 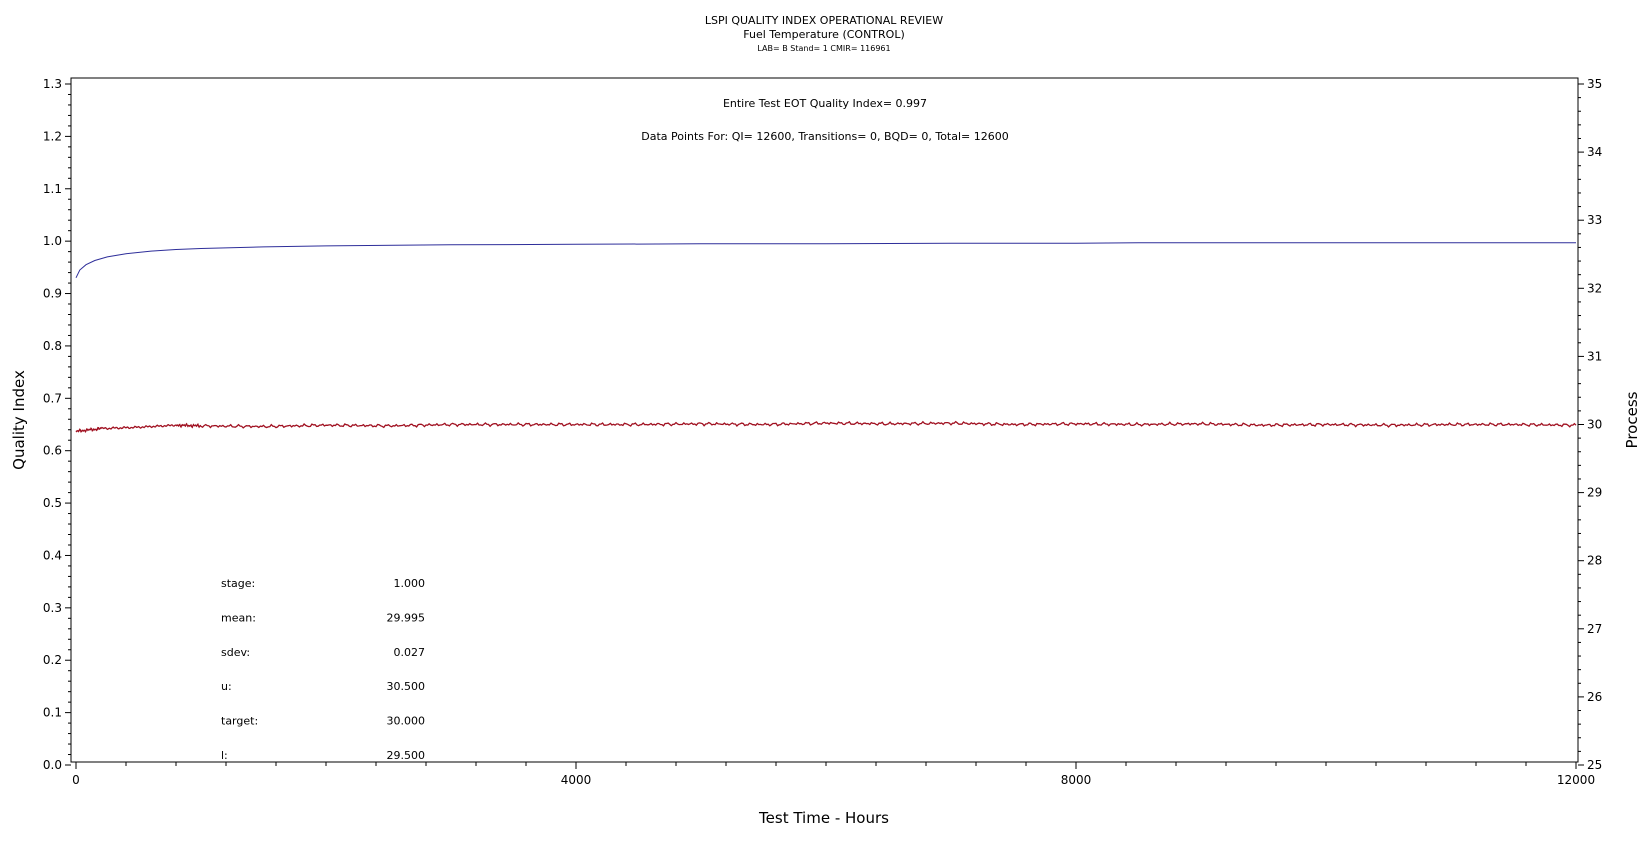 What do you see at coordinates (52, 713) in the screenshot?
I see `y-left-tick-label: 0.1` at bounding box center [52, 713].